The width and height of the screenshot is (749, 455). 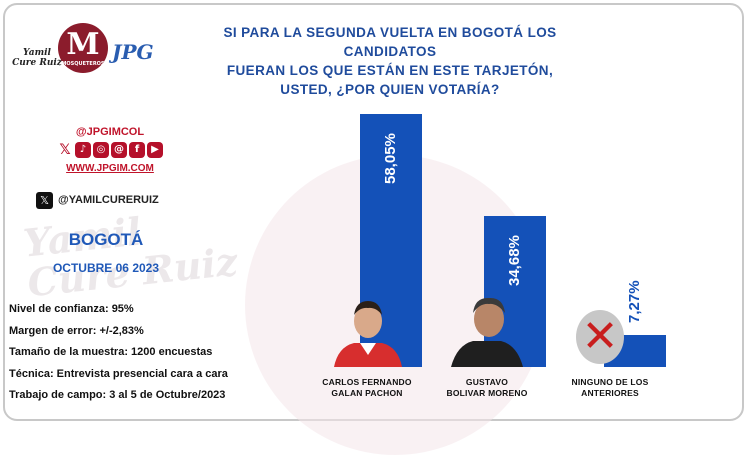 I want to click on tech-line: Trabajo de campo: 3 al 5 de Octubre/2023, so click(x=117, y=395).